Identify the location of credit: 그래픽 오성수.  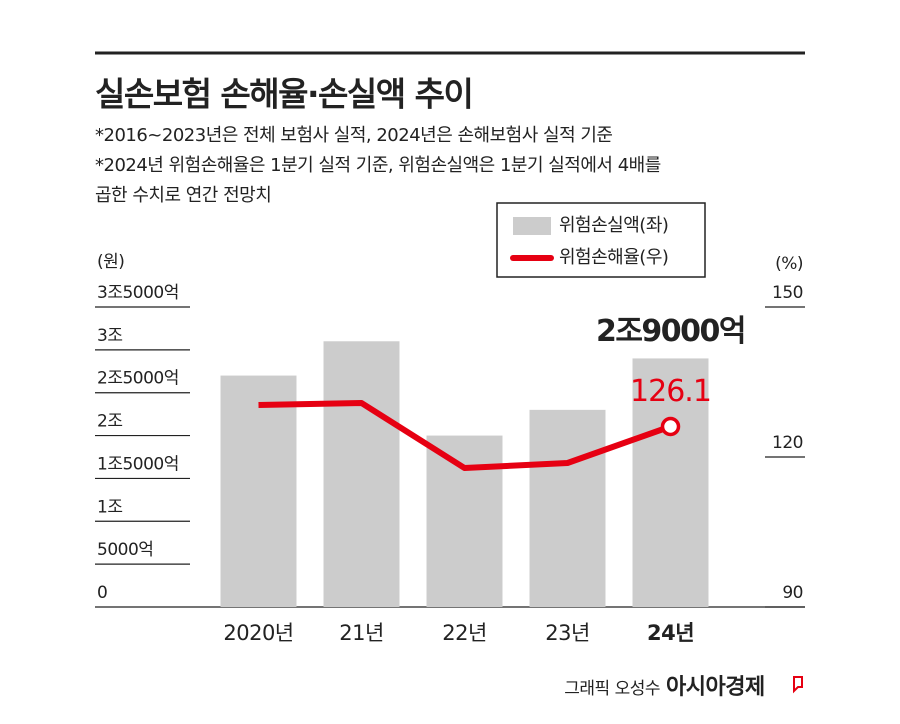
(612, 689).